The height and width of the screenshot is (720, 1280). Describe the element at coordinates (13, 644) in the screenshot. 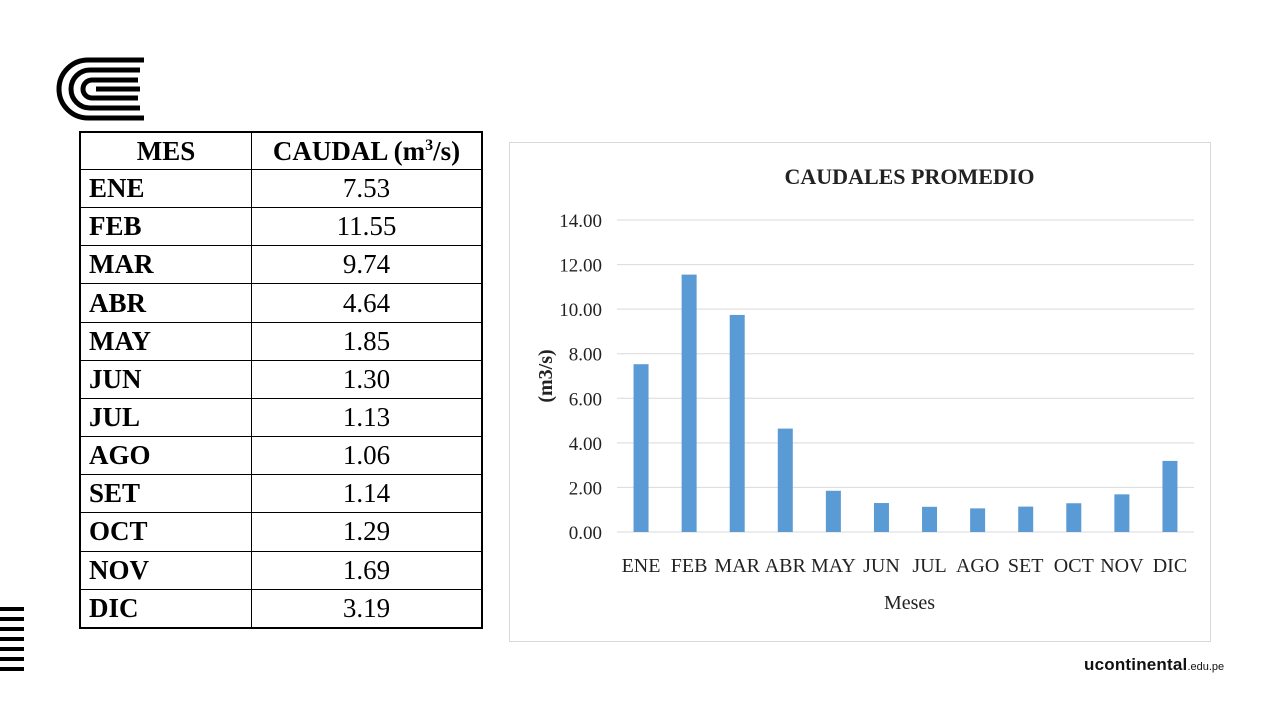

I see `decorative-bars-icon` at that location.